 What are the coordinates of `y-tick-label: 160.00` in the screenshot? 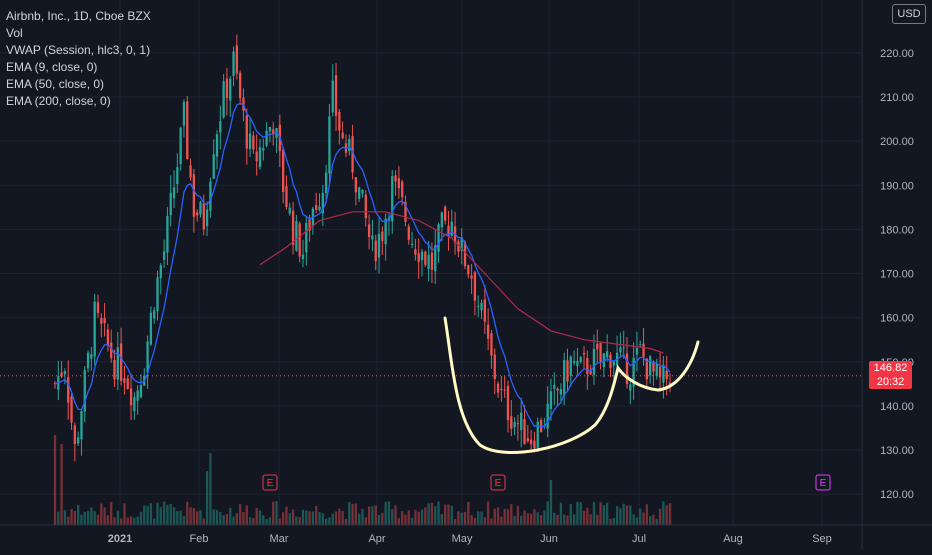 It's located at (897, 319).